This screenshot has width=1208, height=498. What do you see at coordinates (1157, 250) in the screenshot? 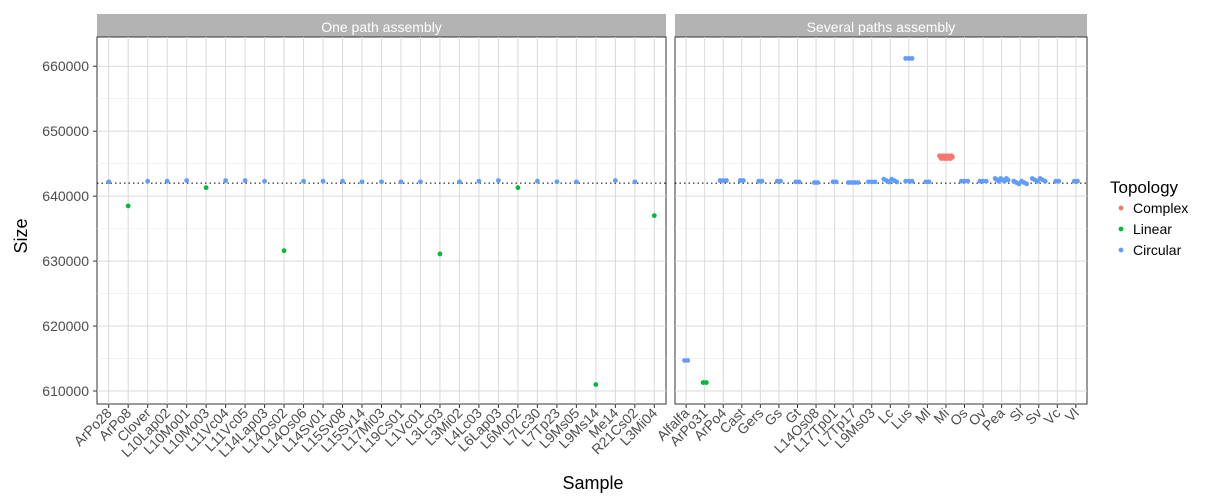
I see `legend-label-circular: Circular` at bounding box center [1157, 250].